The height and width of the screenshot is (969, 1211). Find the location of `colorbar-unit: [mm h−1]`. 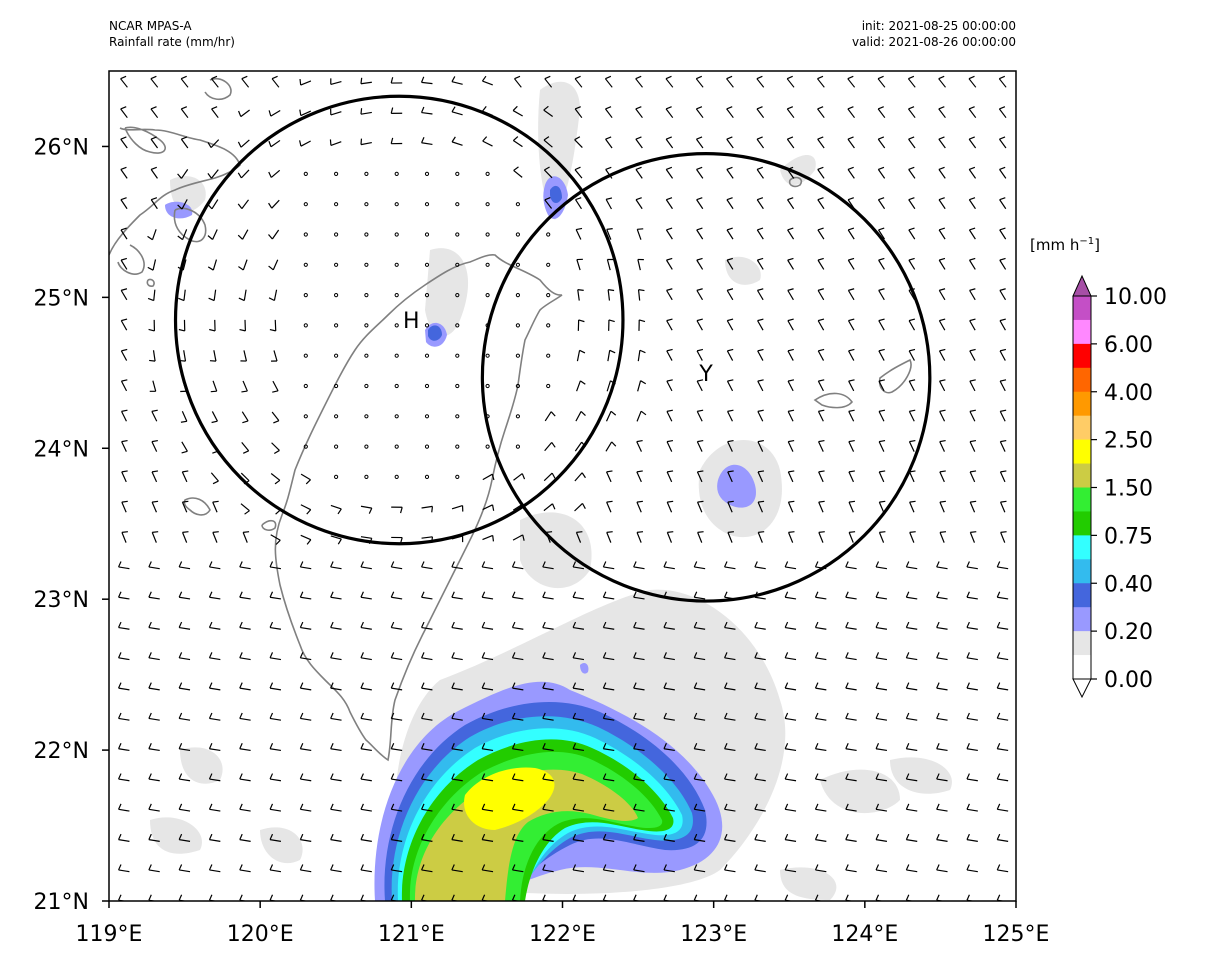

colorbar-unit: [mm h−1] is located at coordinates (1065, 245).